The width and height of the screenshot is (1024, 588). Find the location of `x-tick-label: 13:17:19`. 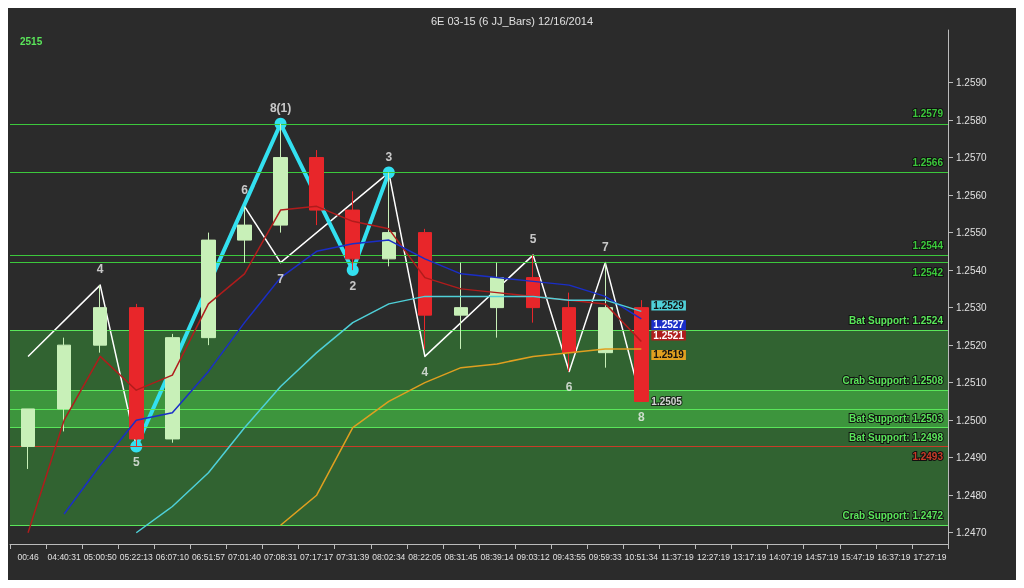

x-tick-label: 13:17:19 is located at coordinates (750, 556).